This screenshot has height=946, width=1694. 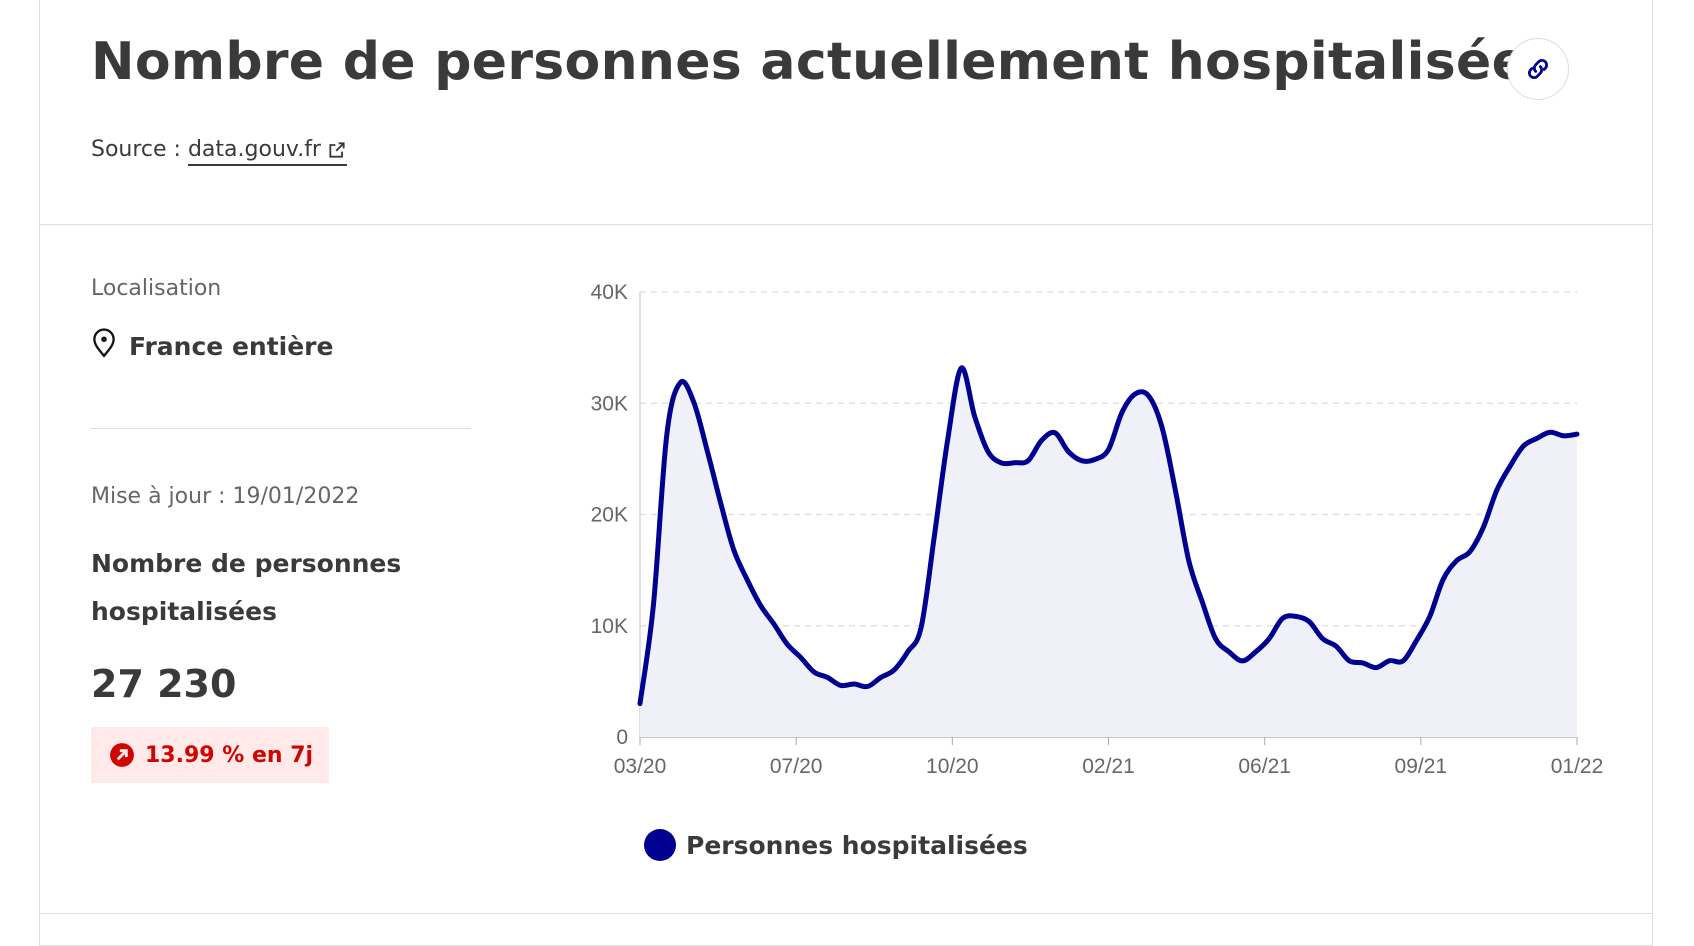 I want to click on link-icon, so click(x=1538, y=69).